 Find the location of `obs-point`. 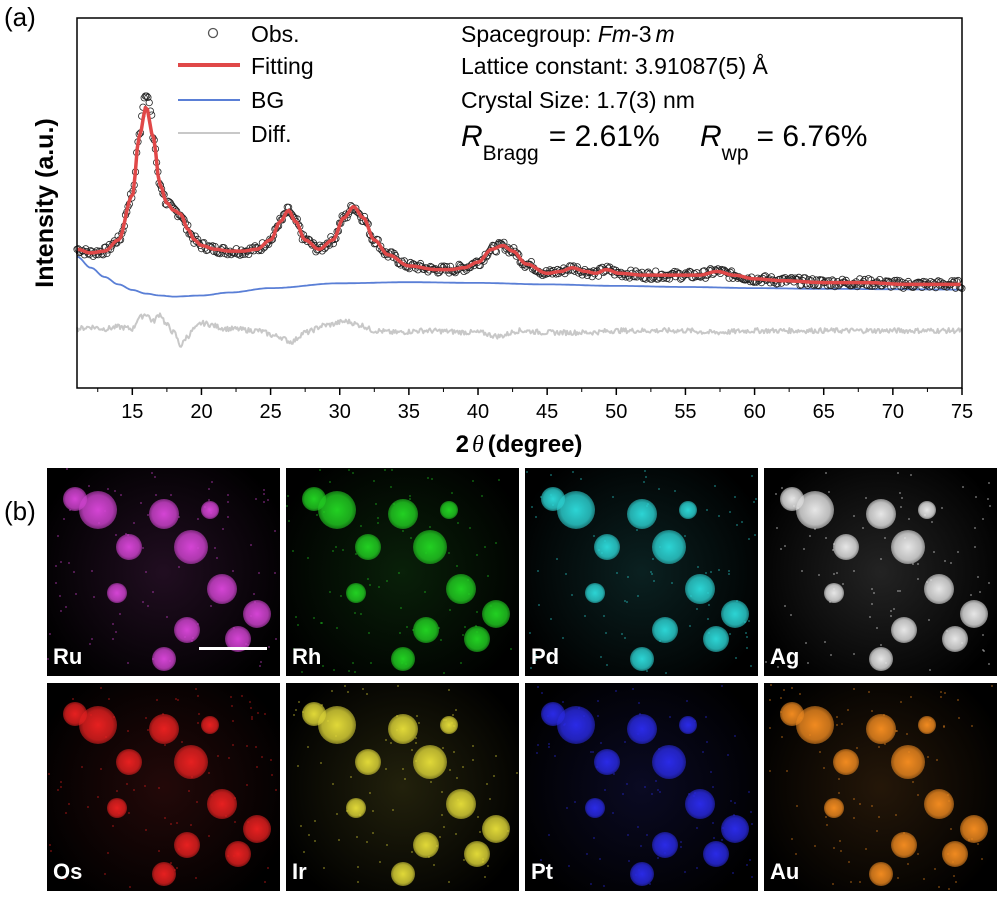

obs-point is located at coordinates (311, 243).